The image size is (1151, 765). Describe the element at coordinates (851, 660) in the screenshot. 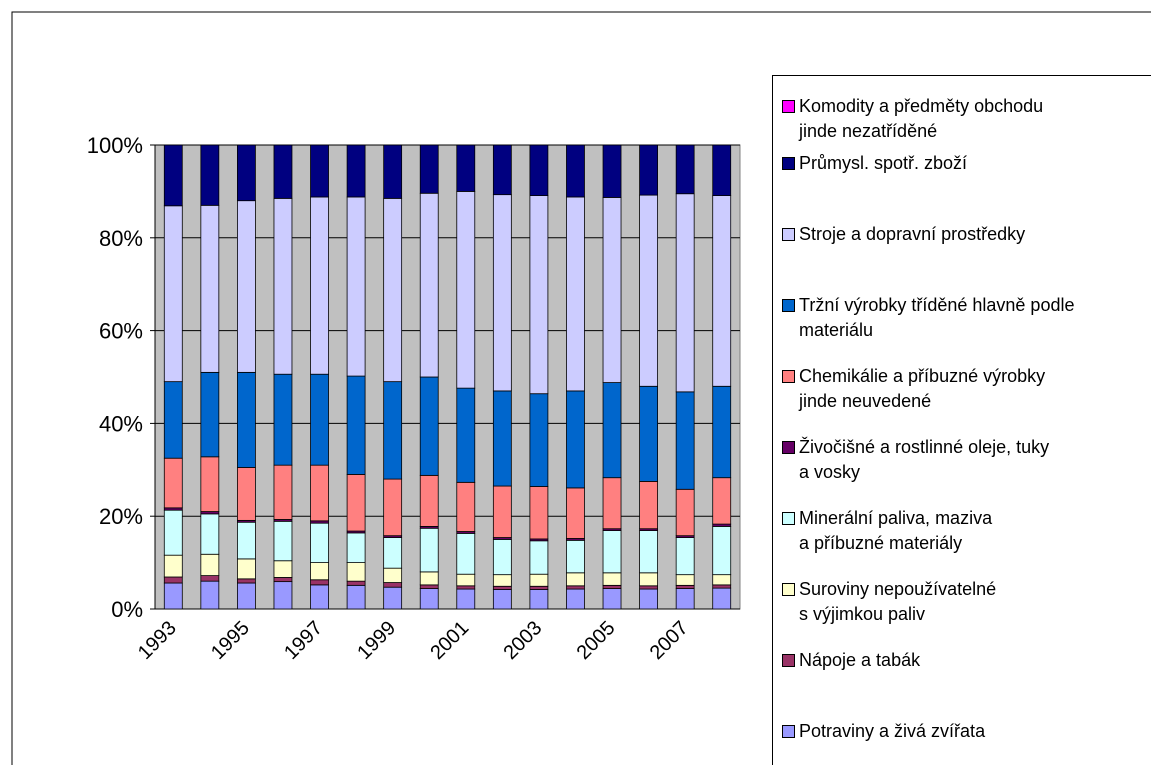

I see `legend-item: Nápoje a tabák` at that location.